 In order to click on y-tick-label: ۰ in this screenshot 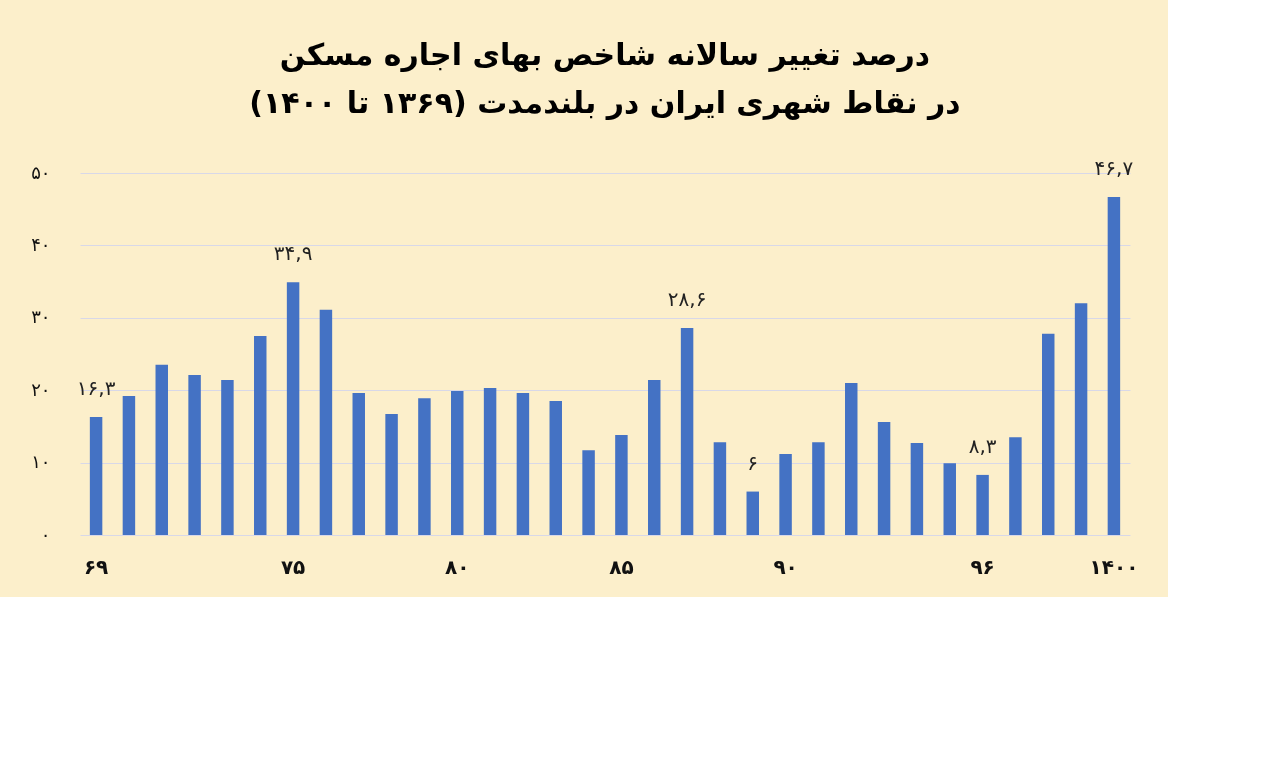, I will do `click(45, 534)`.